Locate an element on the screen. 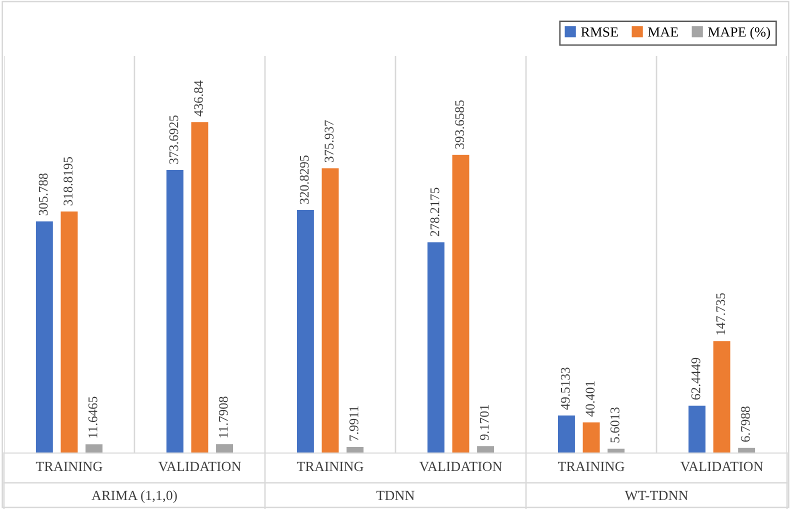 The height and width of the screenshot is (509, 791). data-label: 9.1701 is located at coordinates (484, 422).